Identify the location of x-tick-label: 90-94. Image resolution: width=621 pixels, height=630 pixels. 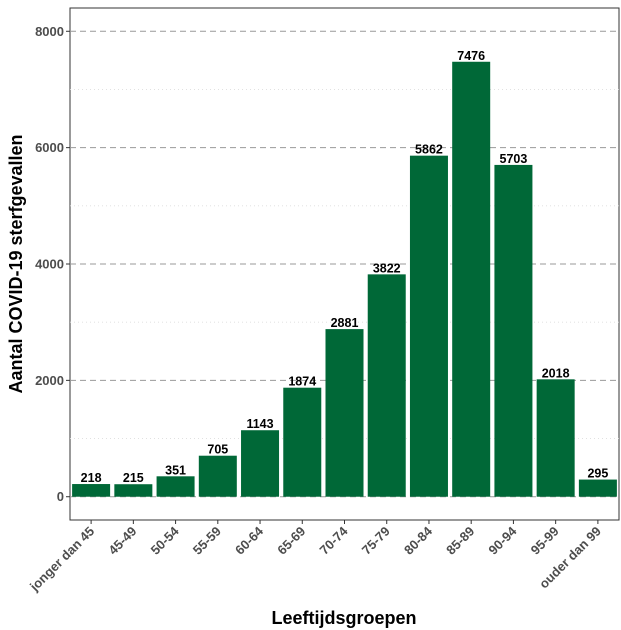
(502, 540).